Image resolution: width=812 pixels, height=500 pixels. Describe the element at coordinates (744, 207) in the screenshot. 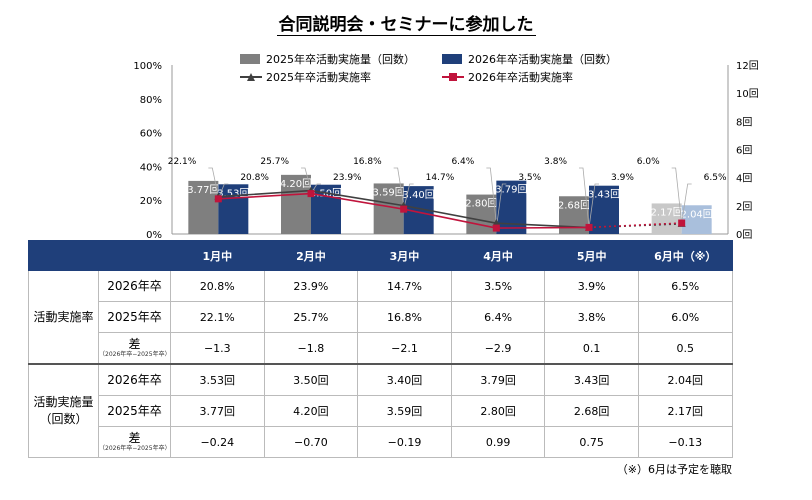

I see `right-axis-tick-label: 2回` at that location.